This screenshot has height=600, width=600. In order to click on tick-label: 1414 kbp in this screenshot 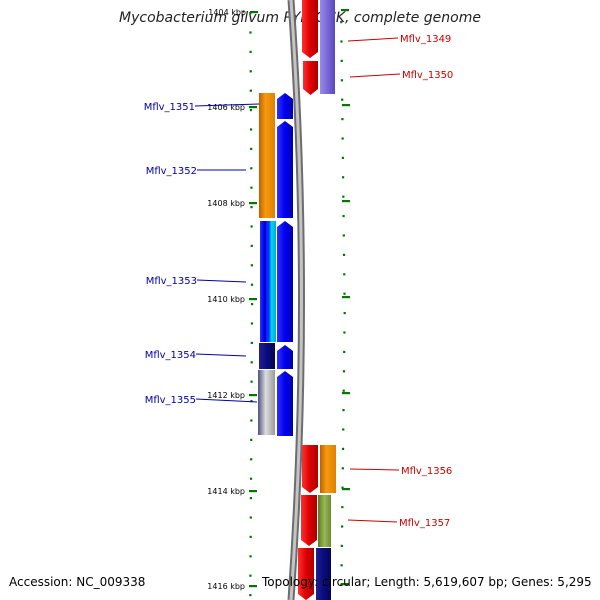, I will do `click(226, 491)`.